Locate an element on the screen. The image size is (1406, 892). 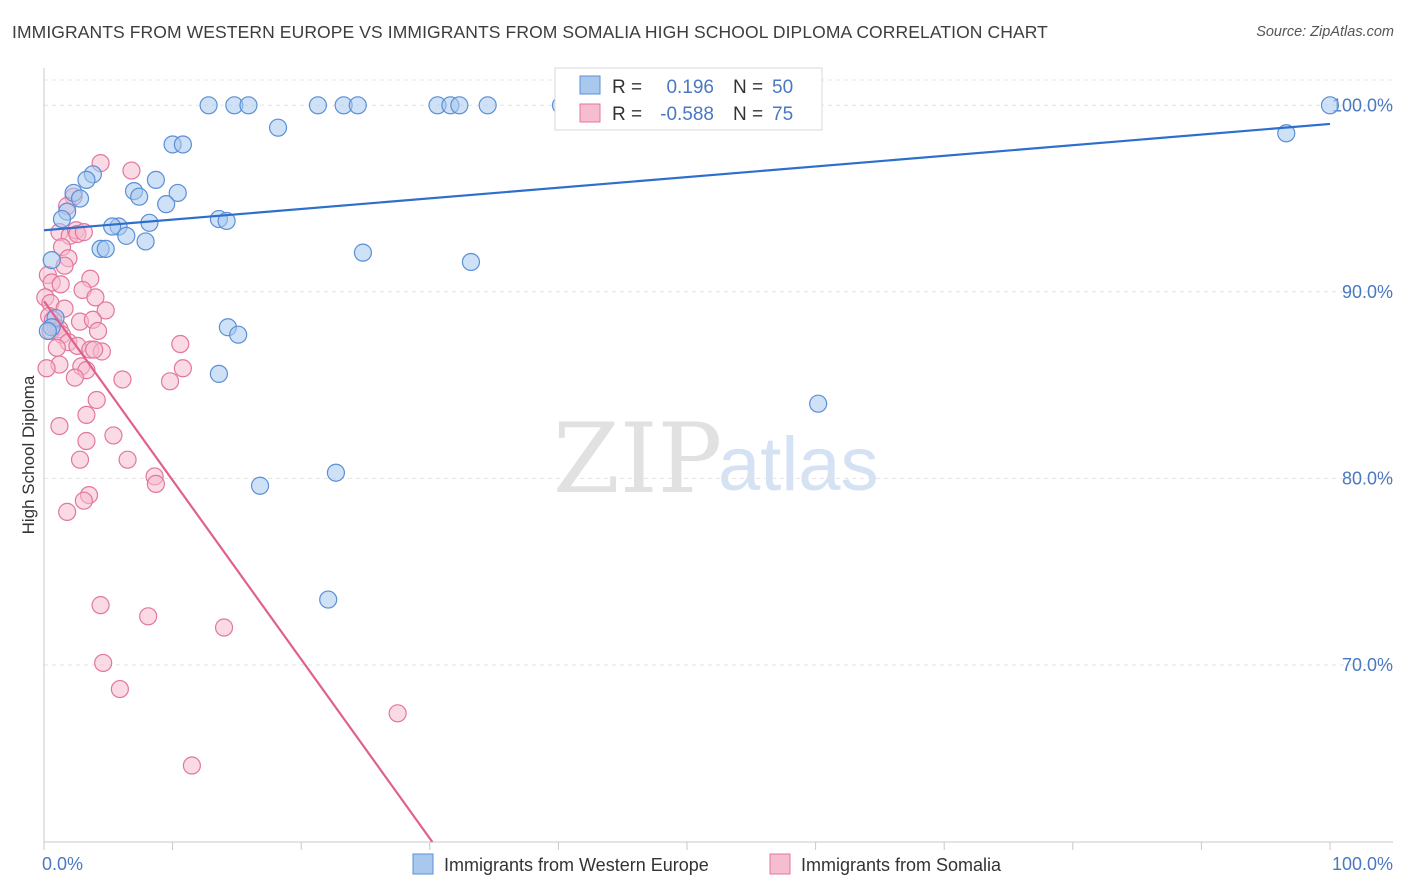
y-tick-label: 90.0% is located at coordinates (1367, 292).